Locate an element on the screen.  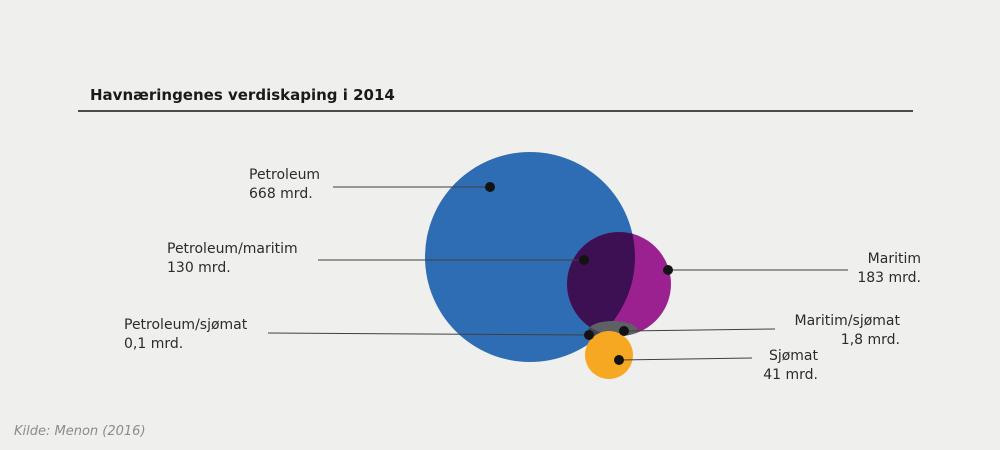
maritim-sjomat-label-value: 1,8 mrd. is located at coordinates (870, 340).